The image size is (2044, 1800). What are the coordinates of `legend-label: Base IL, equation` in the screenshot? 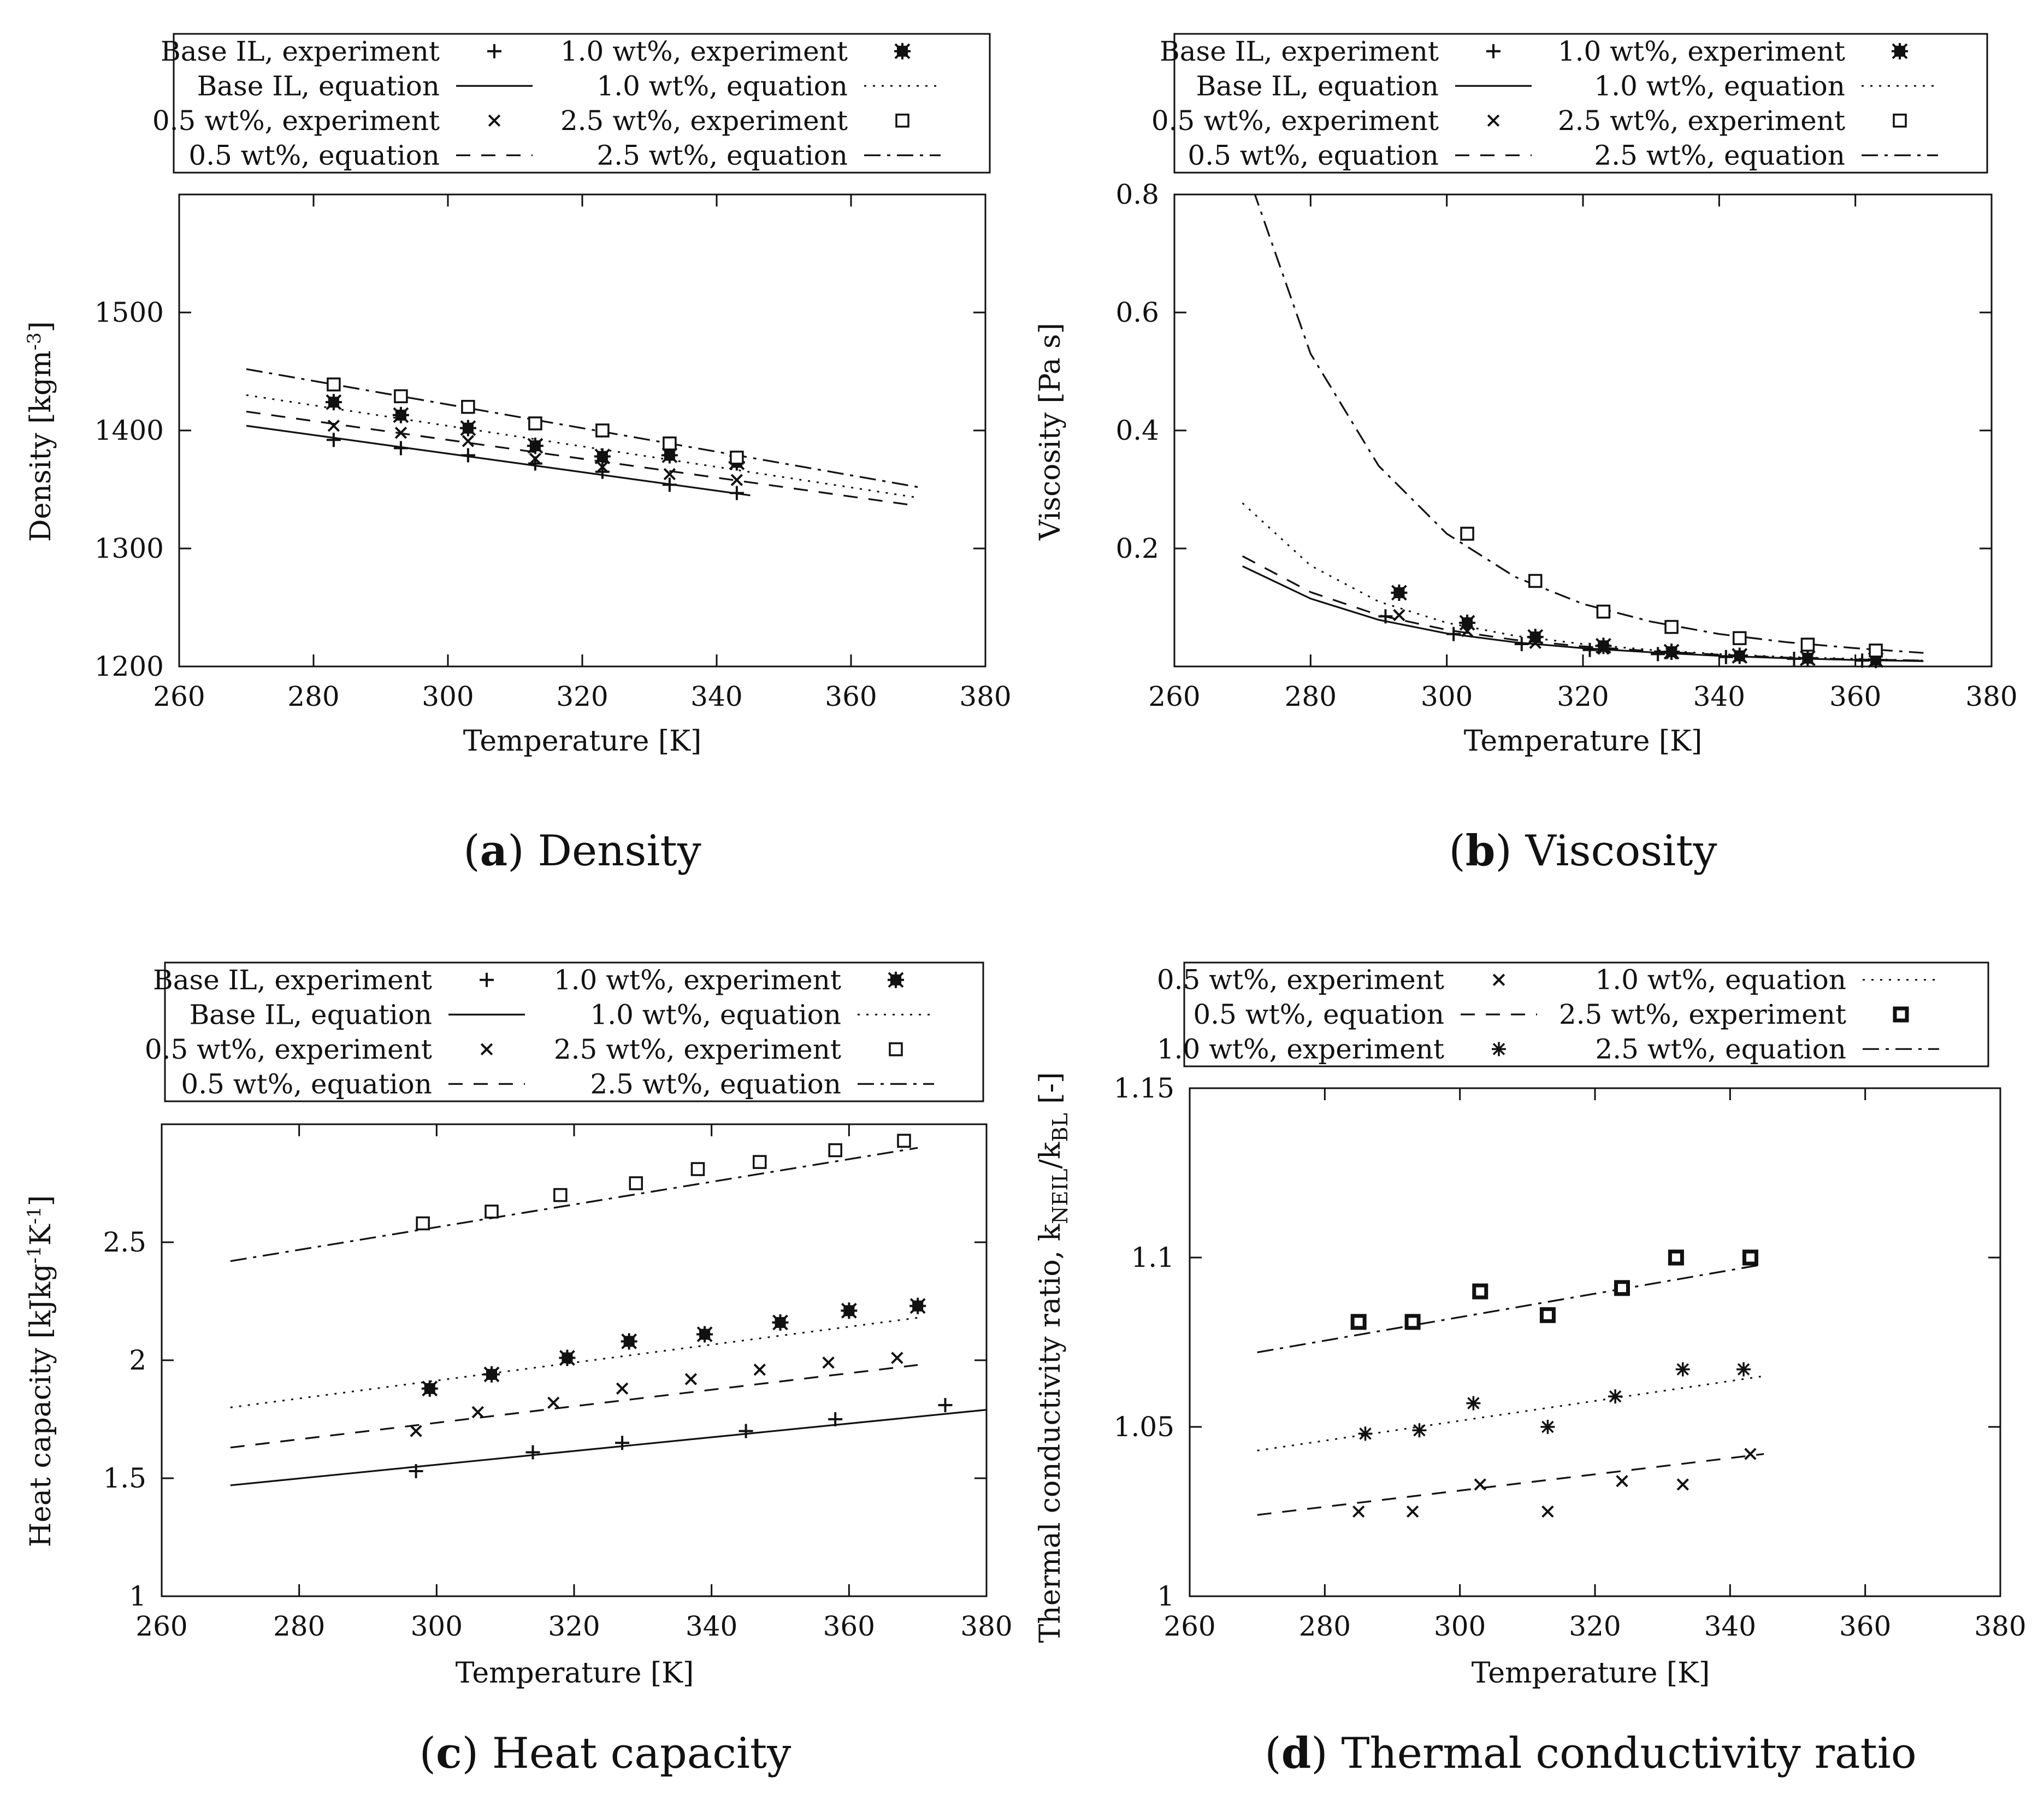 It's located at (318, 86).